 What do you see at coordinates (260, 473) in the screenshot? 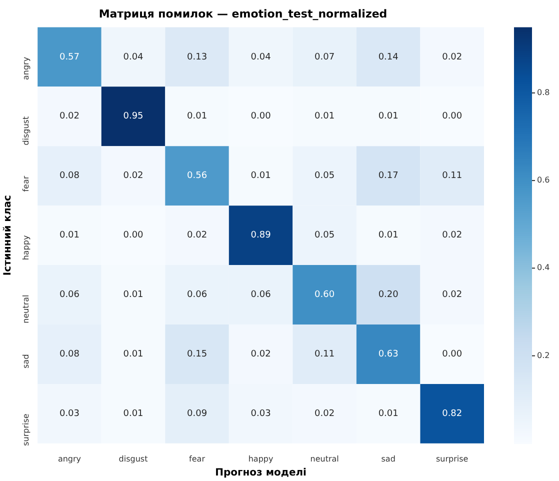
I see `x-axis-title: Прогноз моделі` at bounding box center [260, 473].